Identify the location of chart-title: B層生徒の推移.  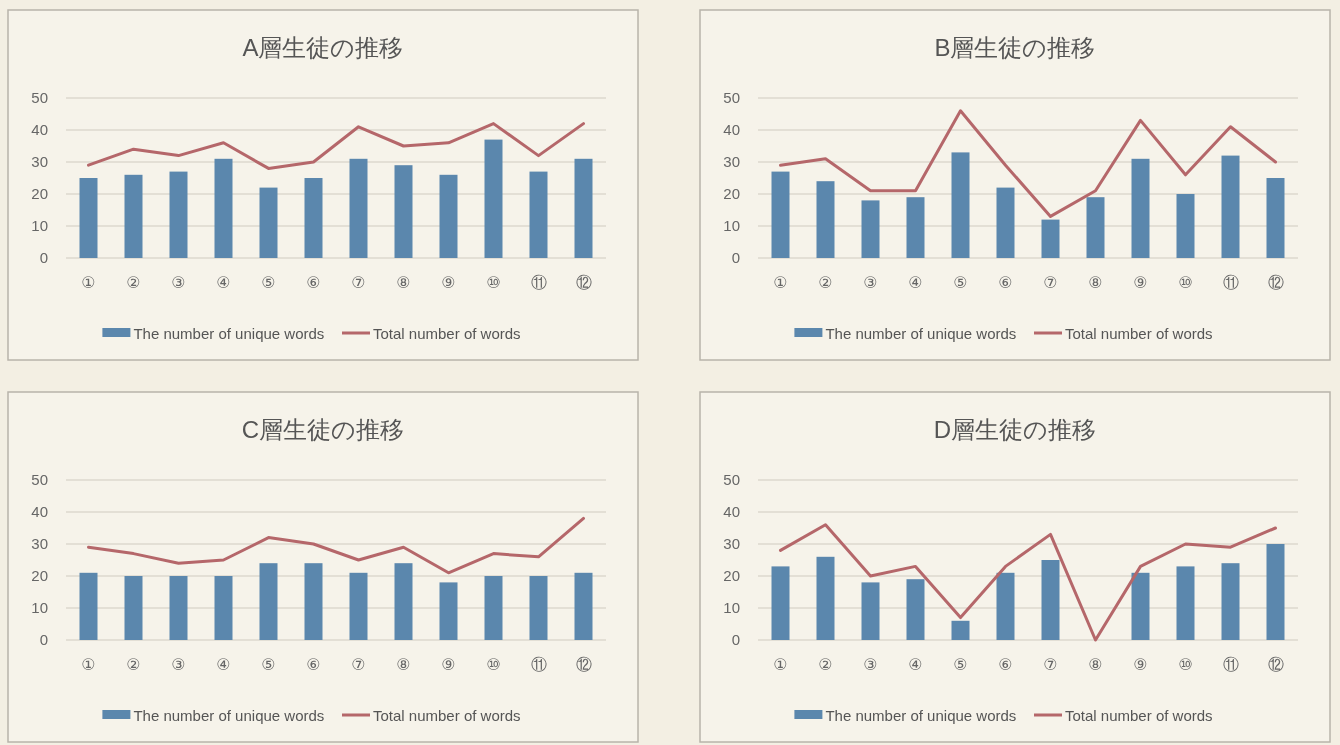
(1015, 47).